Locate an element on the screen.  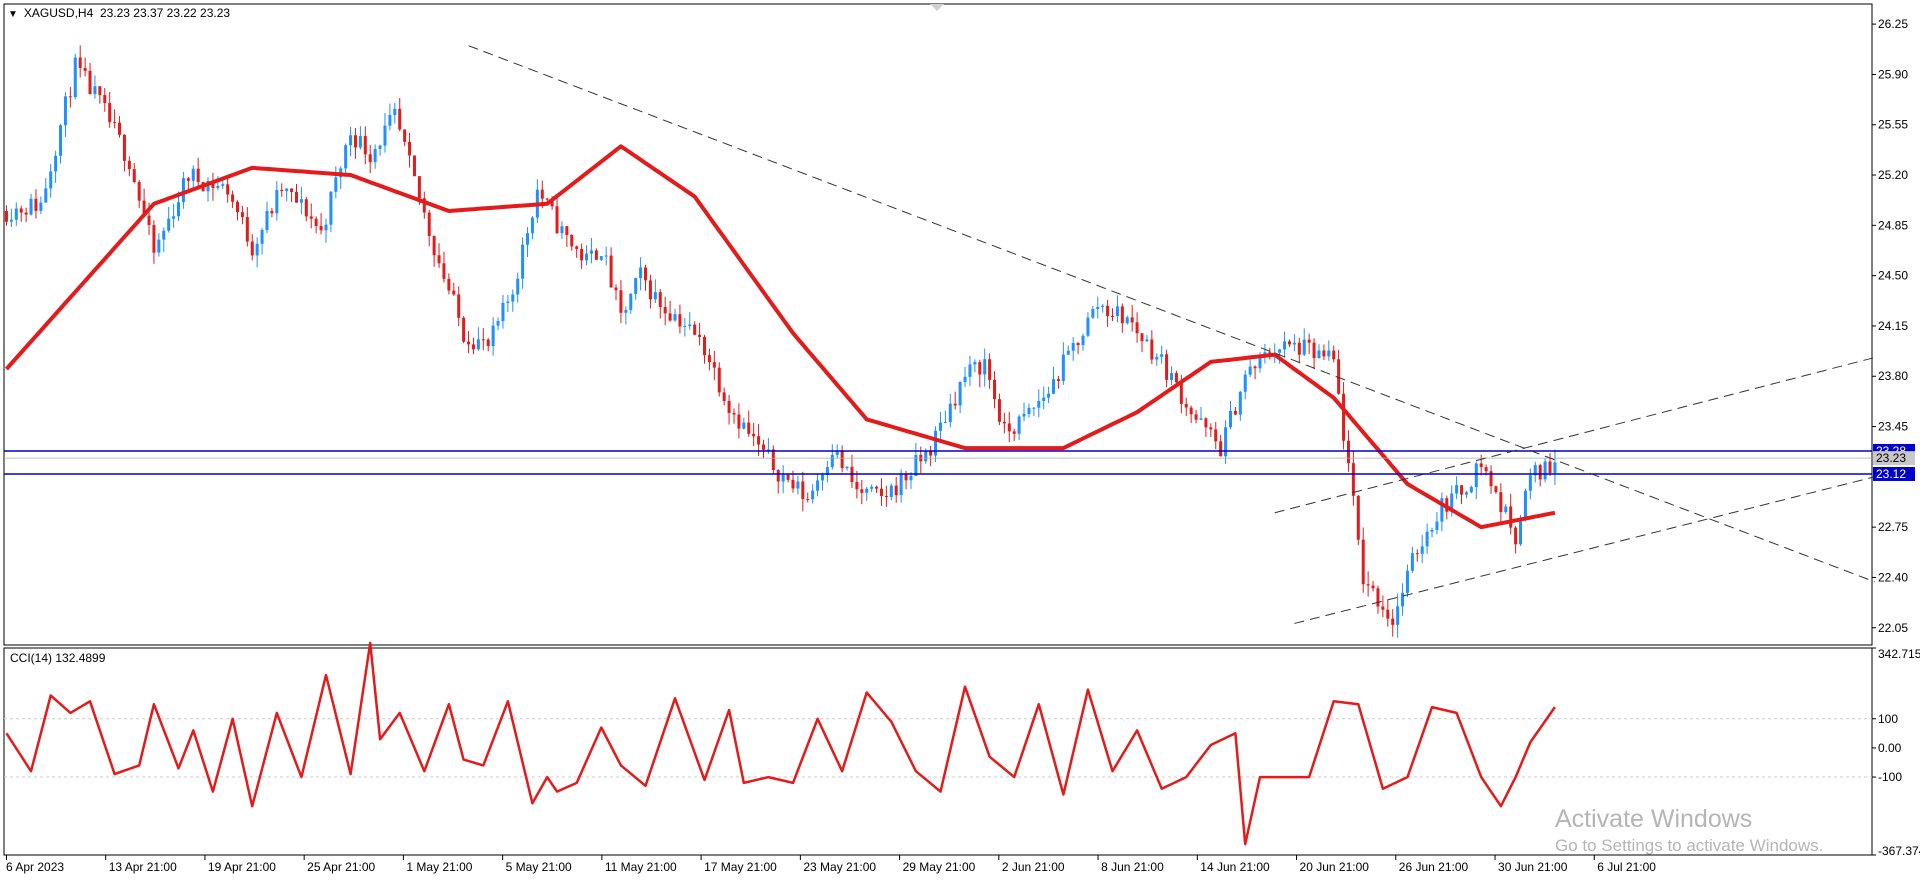
price-axis-tick-label: 24.50 is located at coordinates (1893, 276).